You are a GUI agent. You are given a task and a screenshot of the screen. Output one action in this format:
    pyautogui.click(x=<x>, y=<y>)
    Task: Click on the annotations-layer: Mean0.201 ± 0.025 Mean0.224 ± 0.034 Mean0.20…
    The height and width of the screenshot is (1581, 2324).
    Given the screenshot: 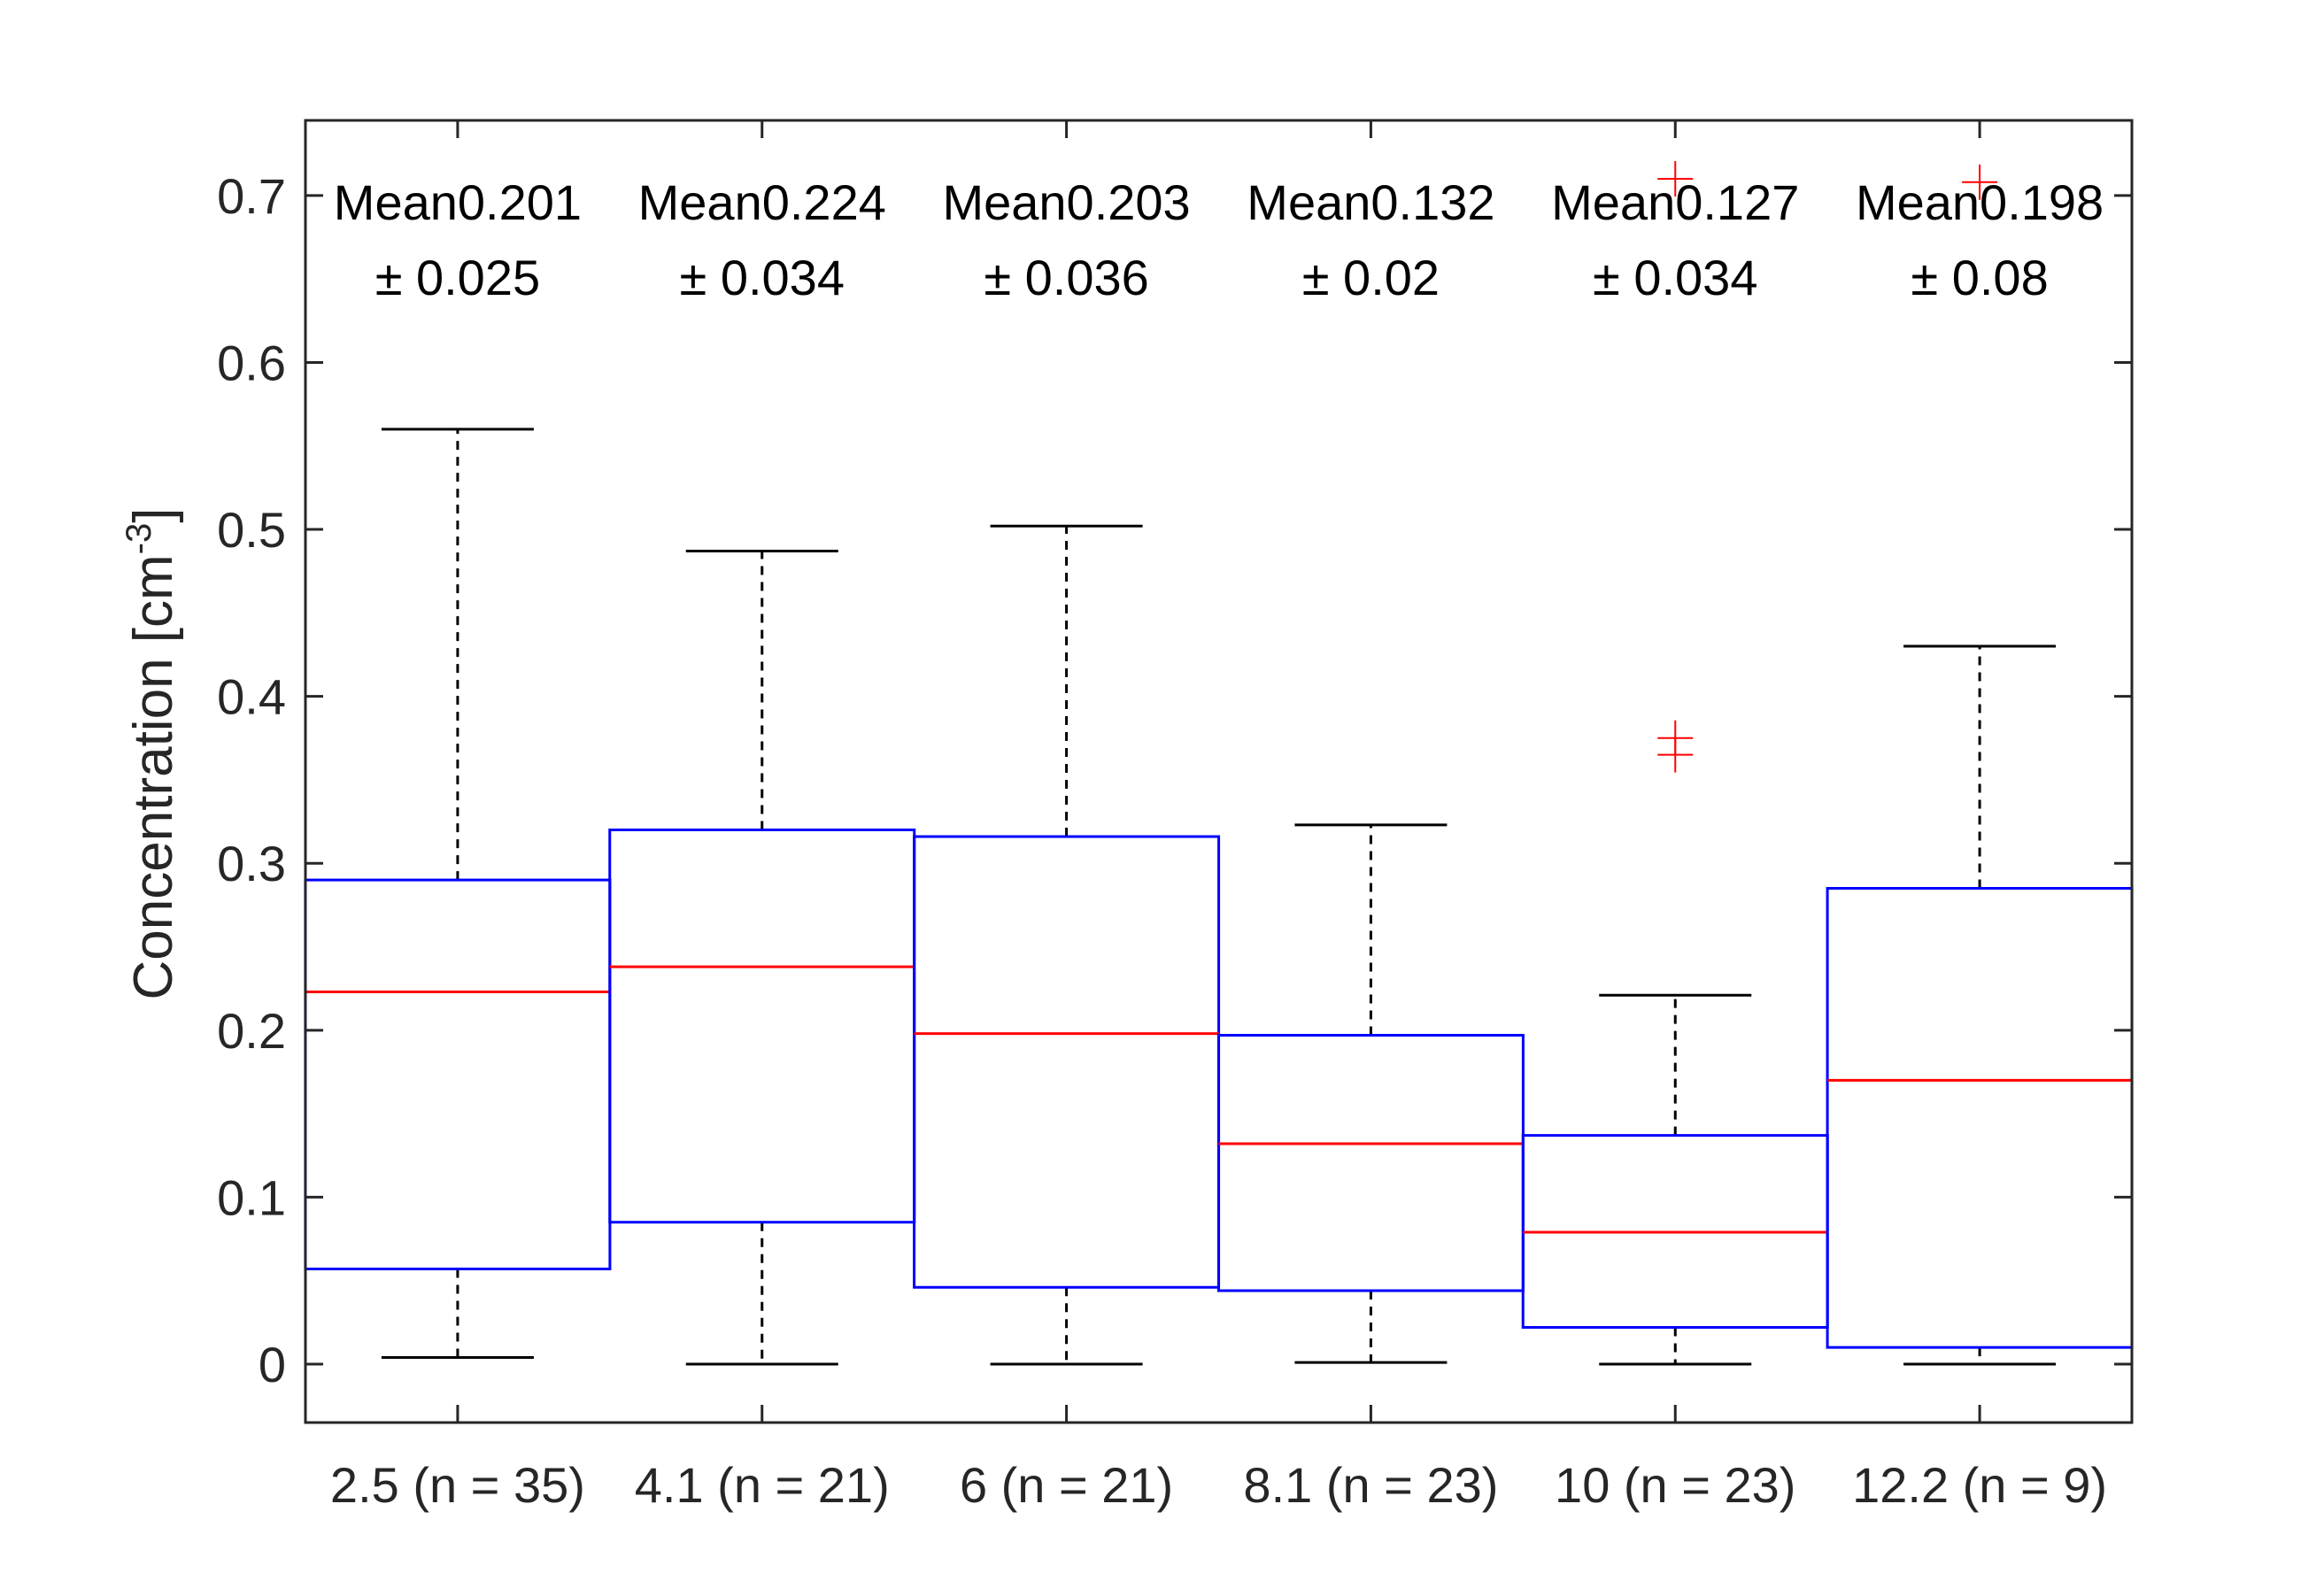 What is the action you would take?
    pyautogui.click(x=1219, y=239)
    